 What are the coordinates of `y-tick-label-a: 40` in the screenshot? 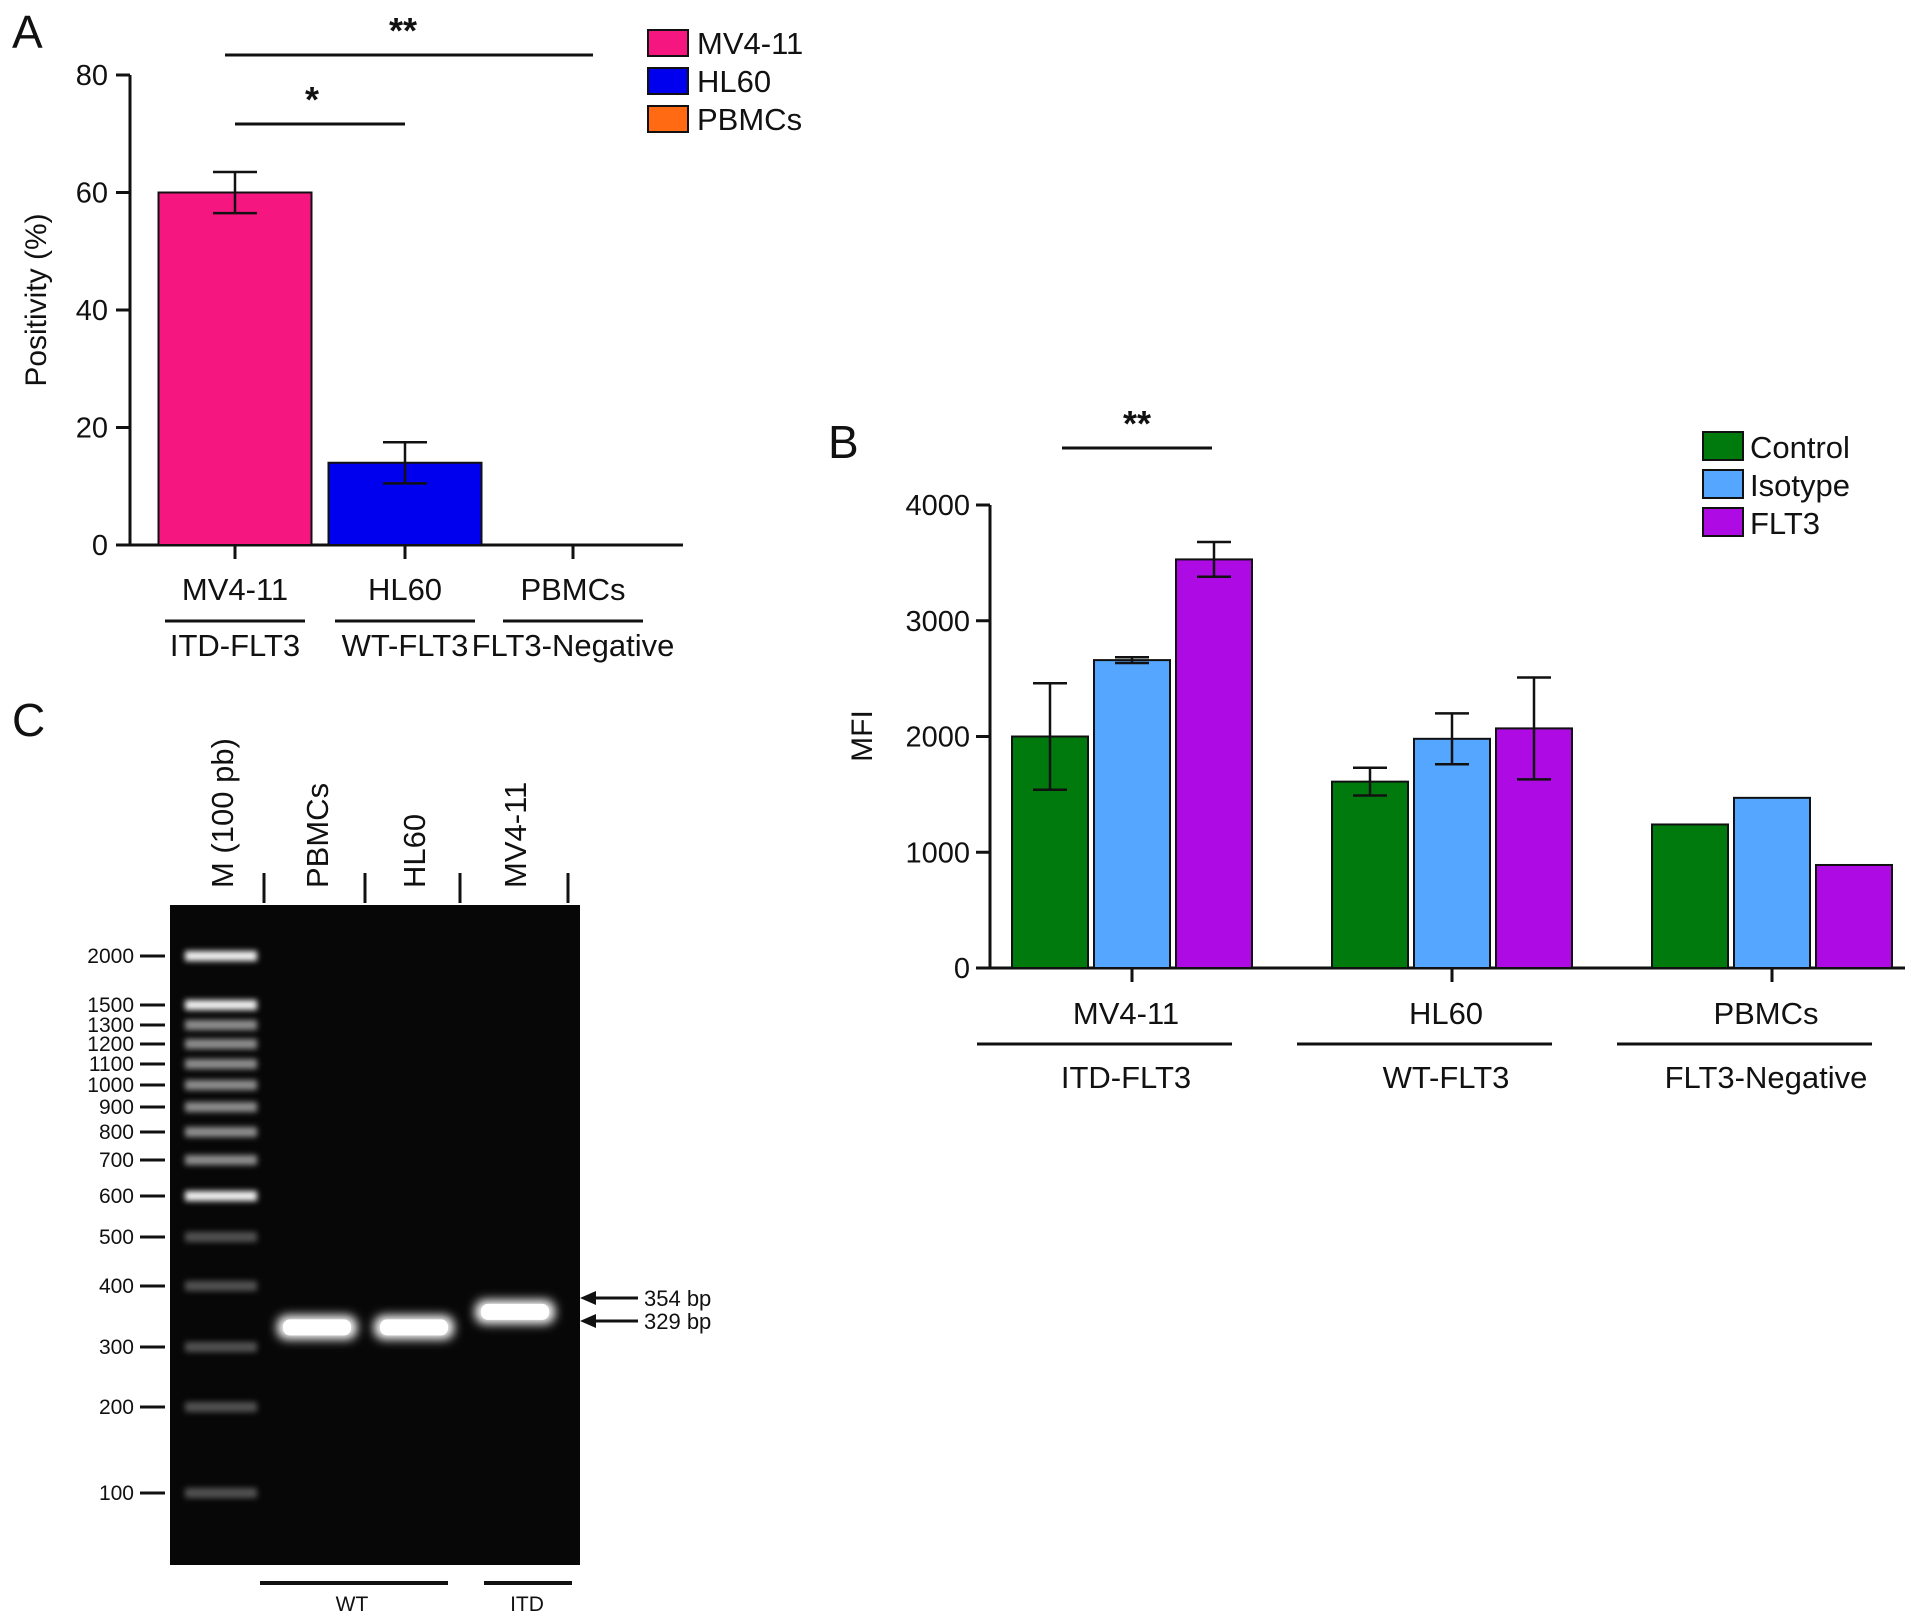 It's located at (92, 311).